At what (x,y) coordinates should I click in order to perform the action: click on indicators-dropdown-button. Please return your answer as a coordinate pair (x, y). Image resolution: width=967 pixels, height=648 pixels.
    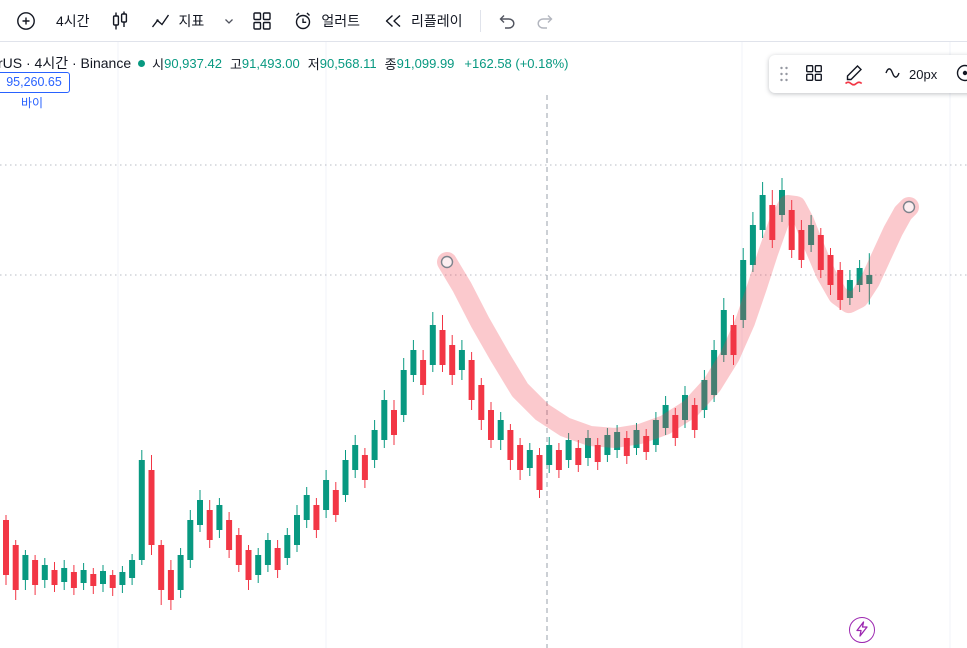
    Looking at the image, I should click on (229, 21).